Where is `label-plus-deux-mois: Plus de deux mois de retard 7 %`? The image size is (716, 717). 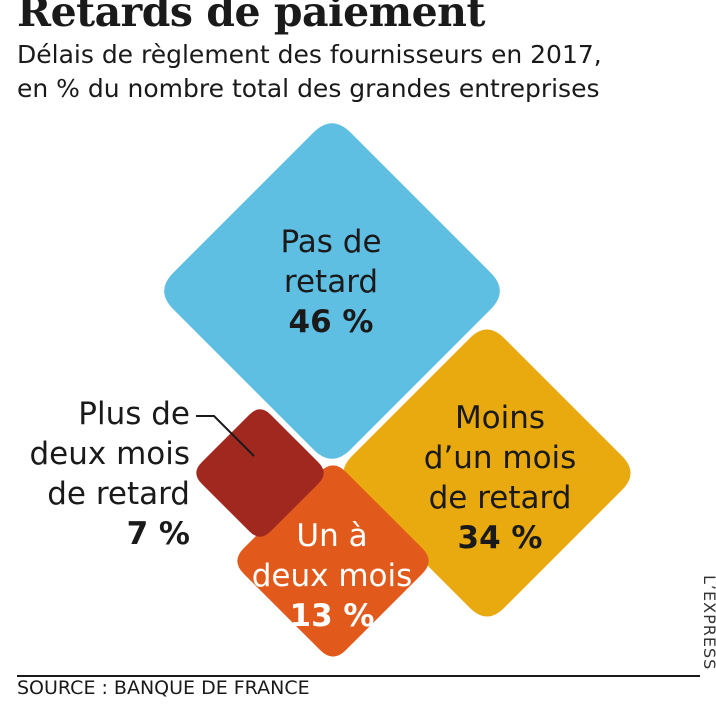
label-plus-deux-mois: Plus de deux mois de retard 7 % is located at coordinates (95, 474).